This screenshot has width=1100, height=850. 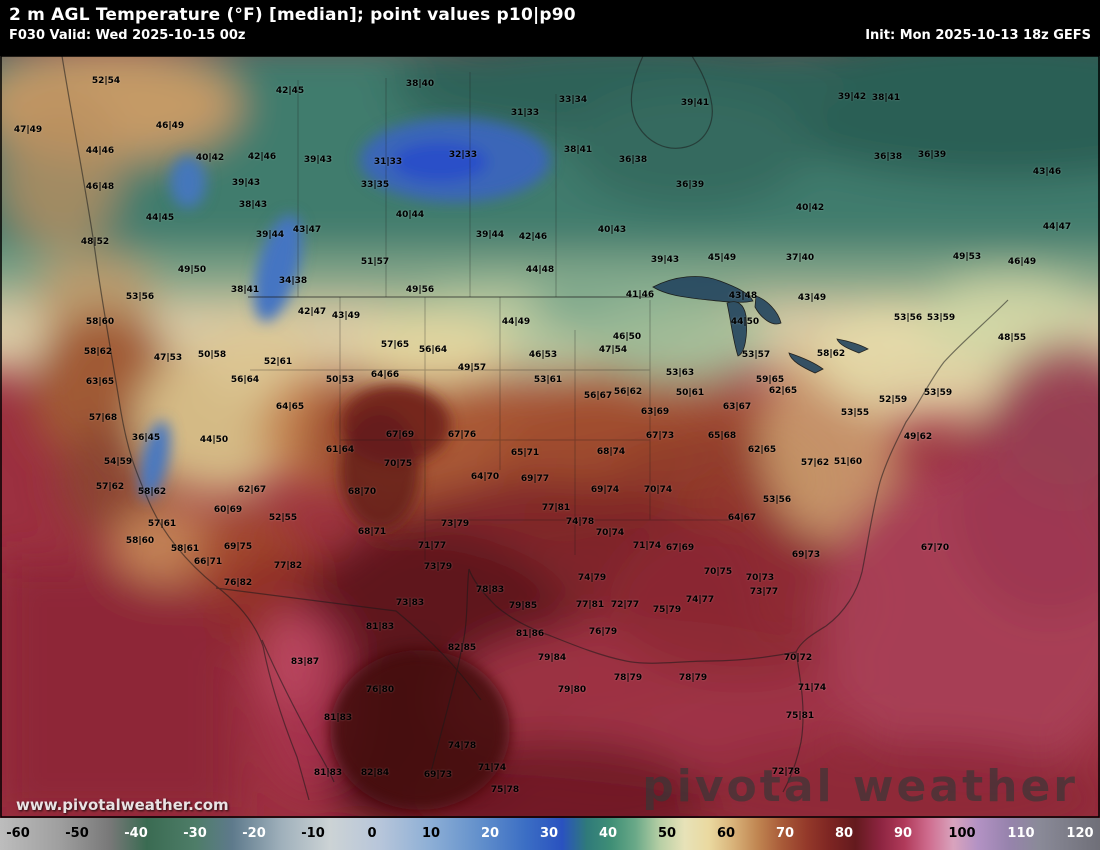 I want to click on valid-time: F030 Valid: Wed 2025-10-15 00z, so click(x=127, y=35).